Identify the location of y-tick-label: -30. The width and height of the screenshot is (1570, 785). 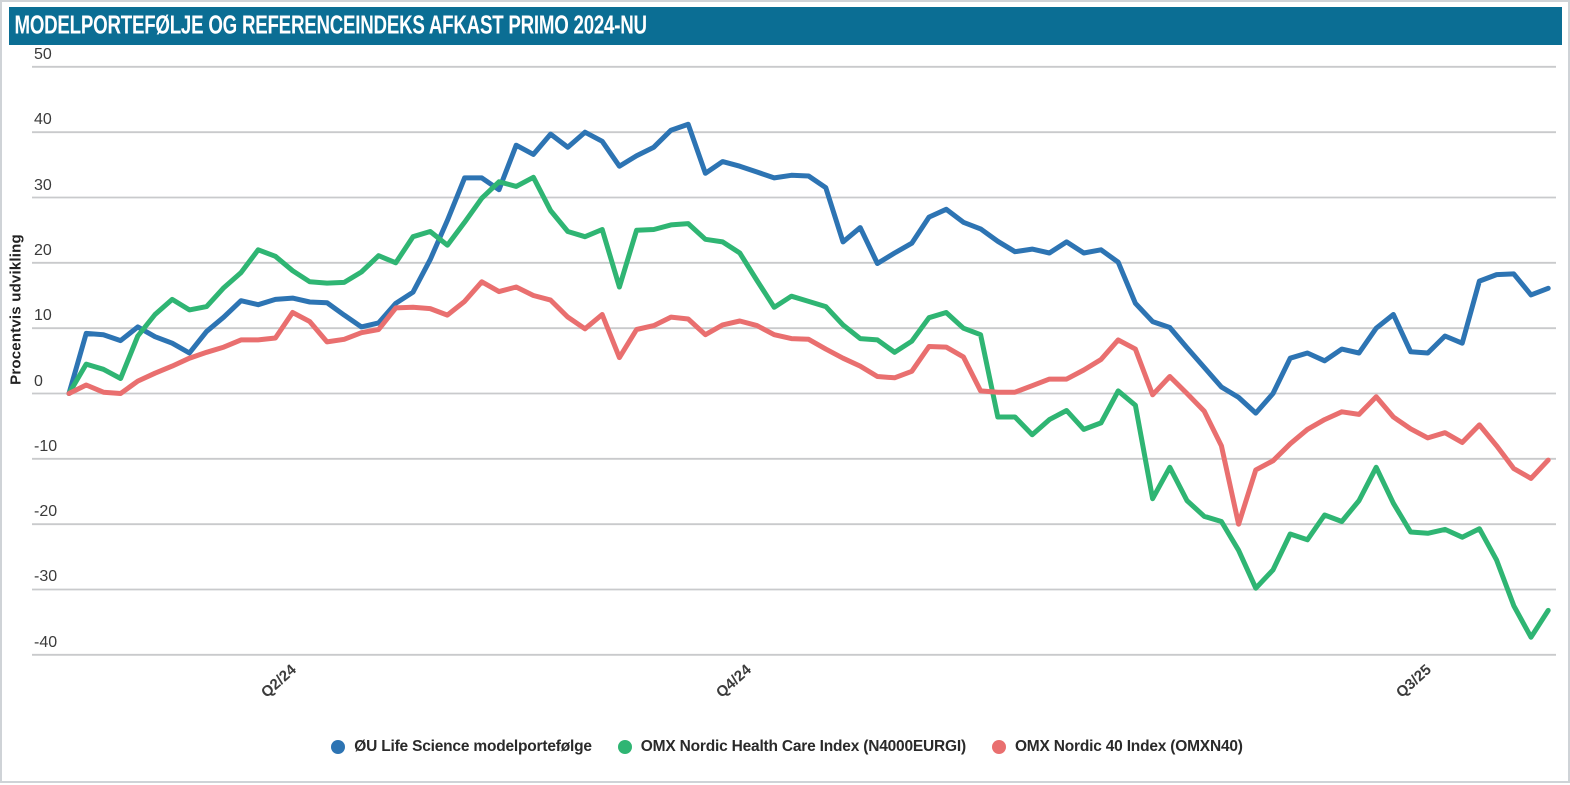
(46, 577).